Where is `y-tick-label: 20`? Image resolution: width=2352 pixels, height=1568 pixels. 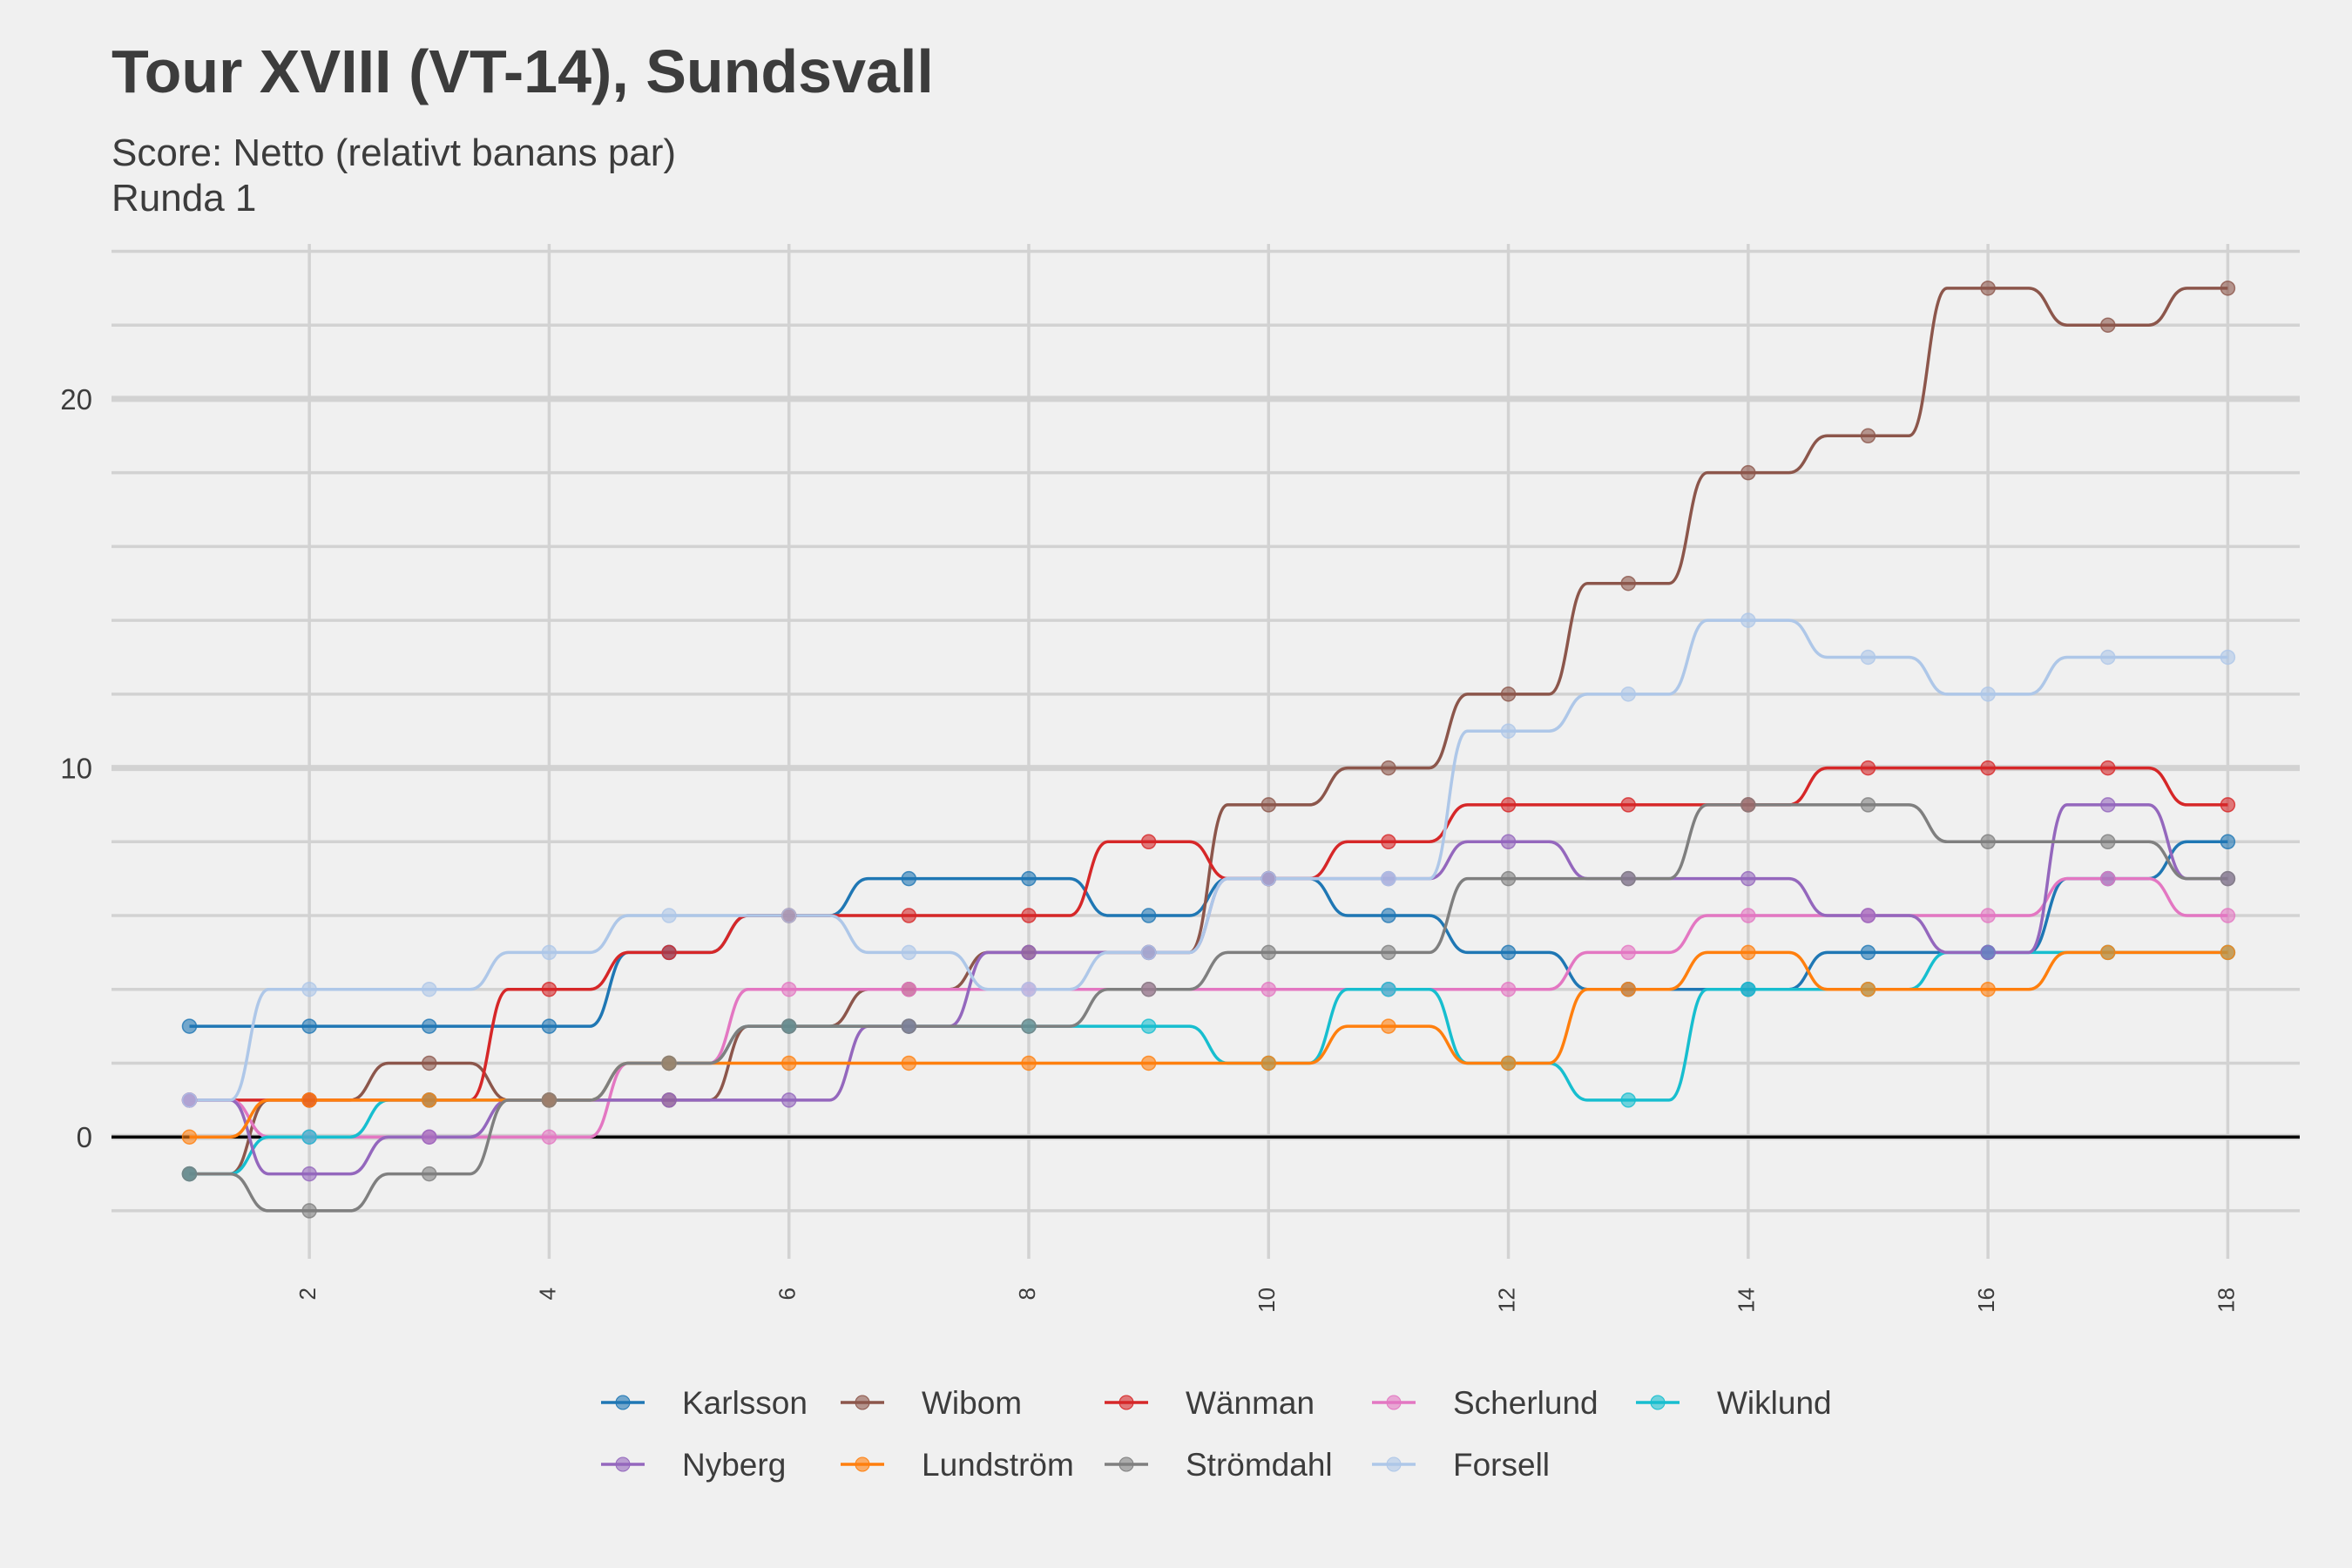 y-tick-label: 20 is located at coordinates (76, 399).